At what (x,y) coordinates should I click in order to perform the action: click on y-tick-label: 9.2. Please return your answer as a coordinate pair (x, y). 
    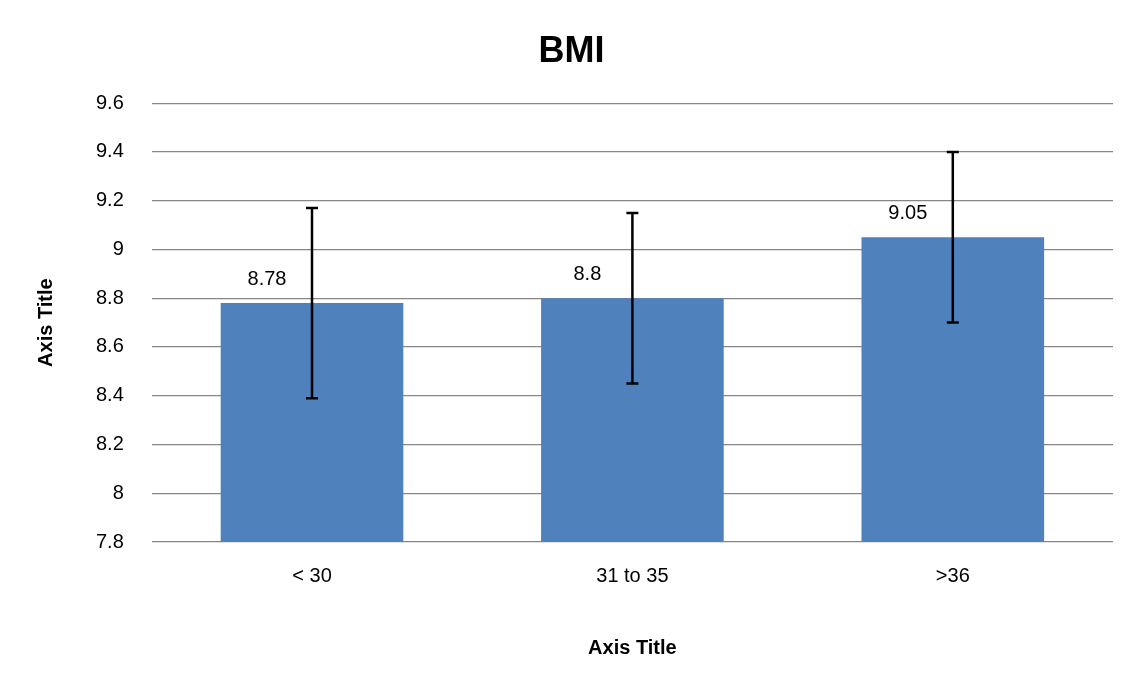
    Looking at the image, I should click on (109, 199).